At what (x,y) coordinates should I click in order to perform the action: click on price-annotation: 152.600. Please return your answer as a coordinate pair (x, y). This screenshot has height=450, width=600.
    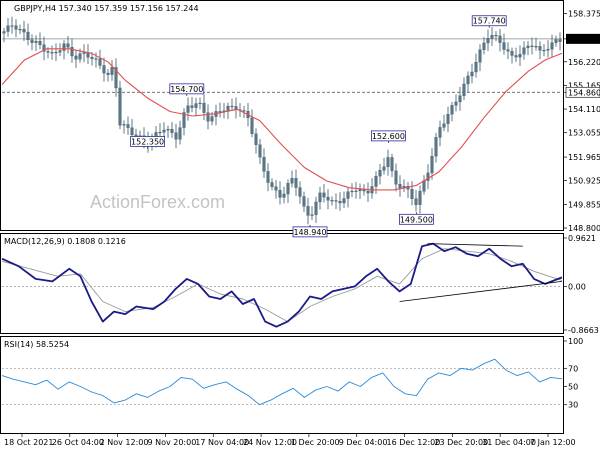
    Looking at the image, I should click on (388, 136).